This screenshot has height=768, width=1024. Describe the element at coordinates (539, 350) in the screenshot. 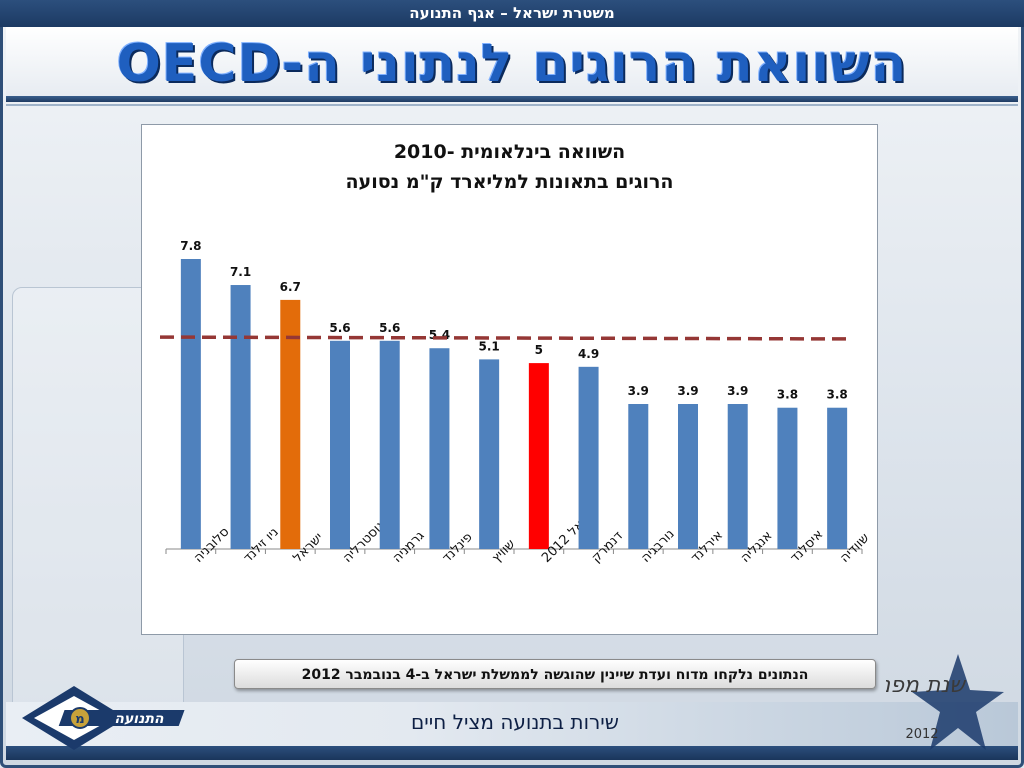

I see `data-label: 5` at that location.